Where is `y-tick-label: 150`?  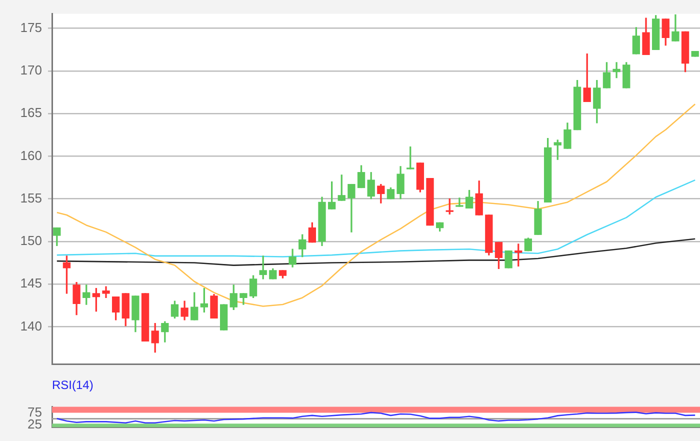 y-tick-label: 150 is located at coordinates (31, 240).